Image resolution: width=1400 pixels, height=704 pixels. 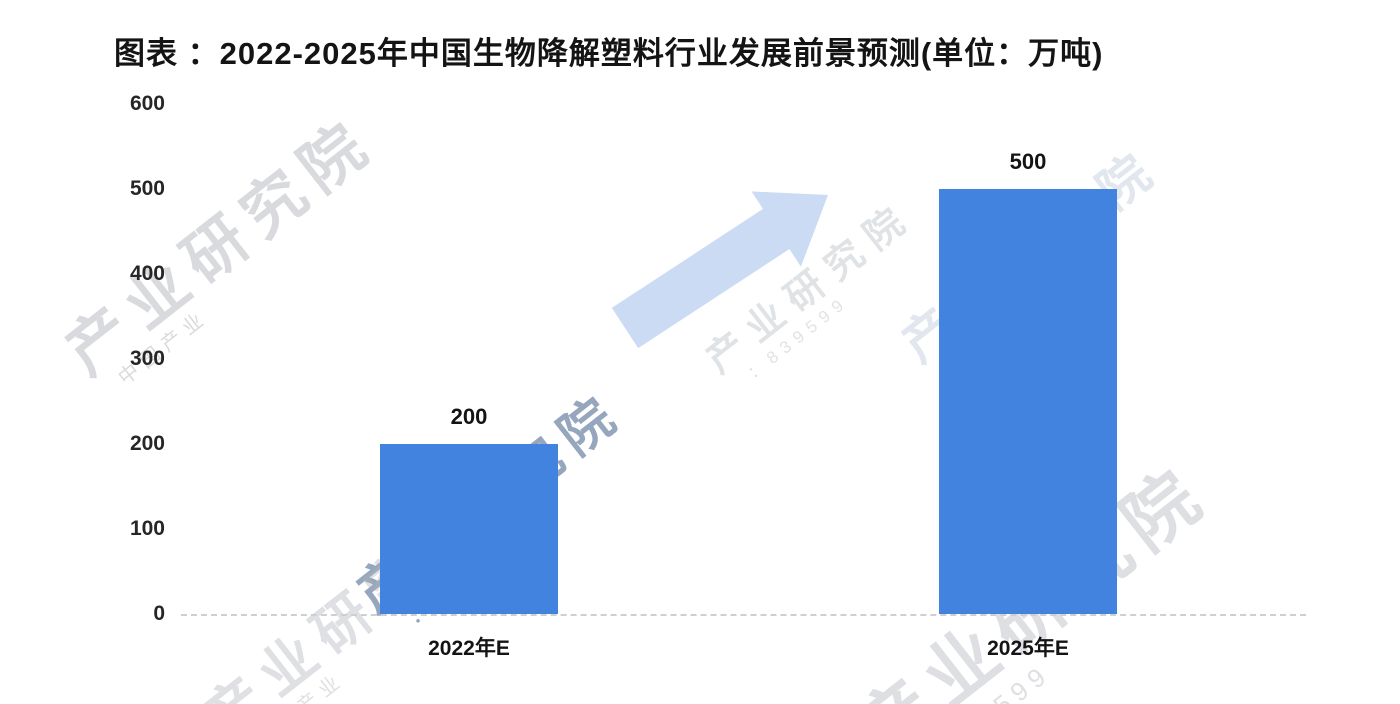 I want to click on y-tick-label: 600, so click(x=147, y=103).